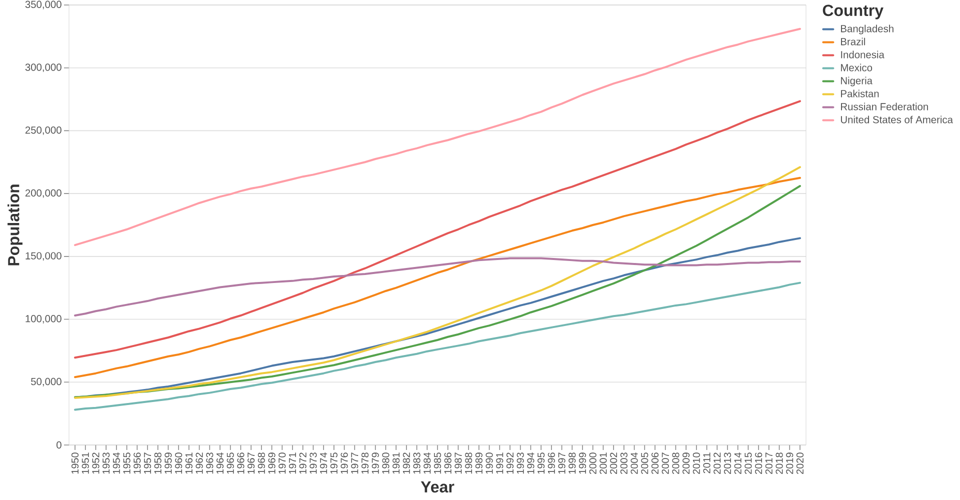 The width and height of the screenshot is (960, 500). Describe the element at coordinates (856, 68) in the screenshot. I see `legend-label: Mexico` at that location.